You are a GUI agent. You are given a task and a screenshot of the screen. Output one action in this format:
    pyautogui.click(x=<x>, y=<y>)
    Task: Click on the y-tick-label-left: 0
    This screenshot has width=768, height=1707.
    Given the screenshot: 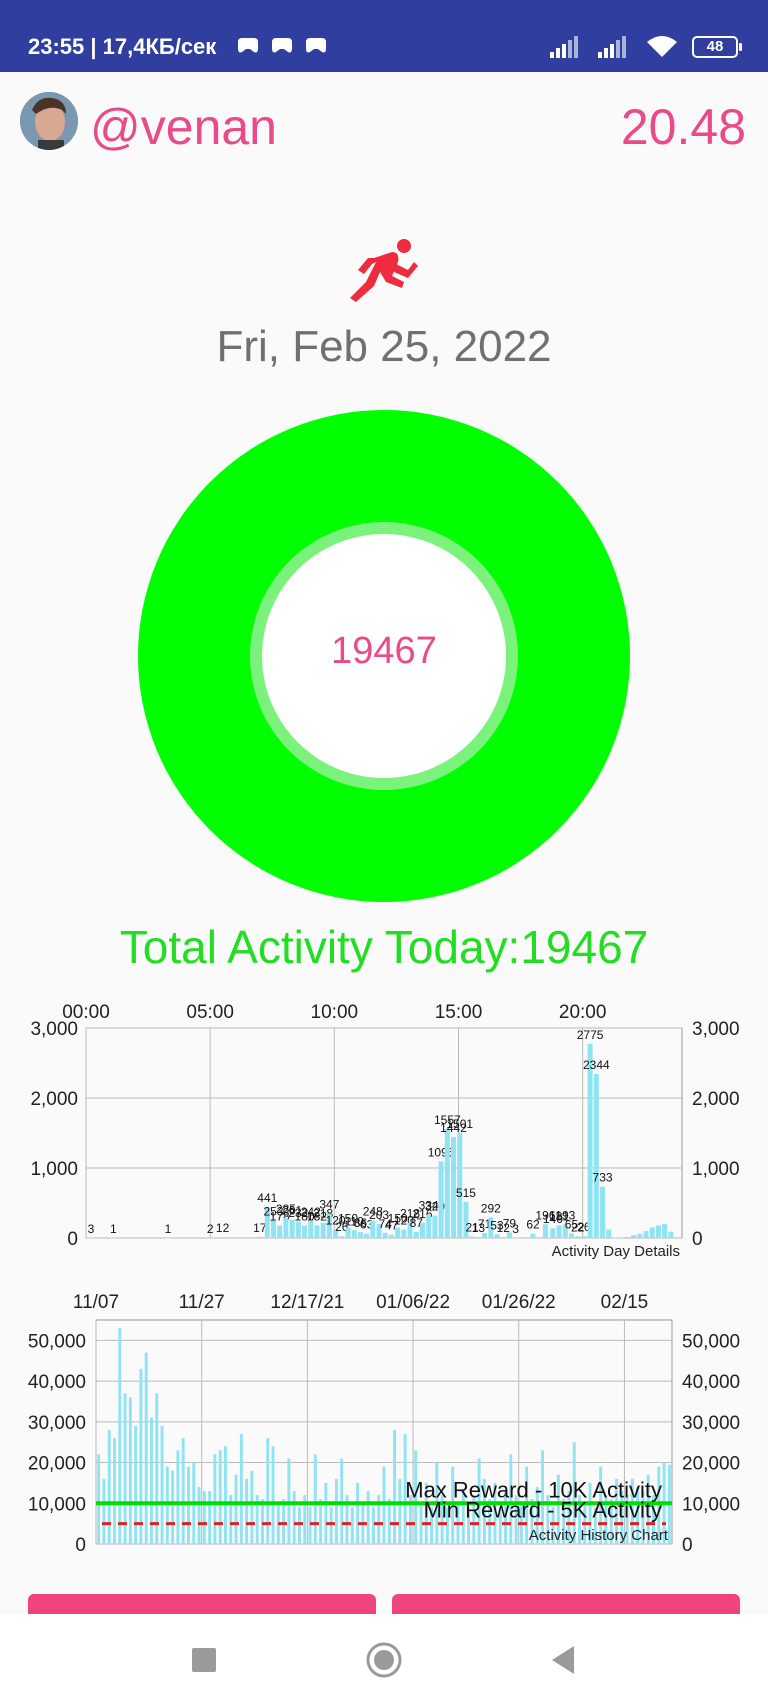 What is the action you would take?
    pyautogui.click(x=72, y=1239)
    